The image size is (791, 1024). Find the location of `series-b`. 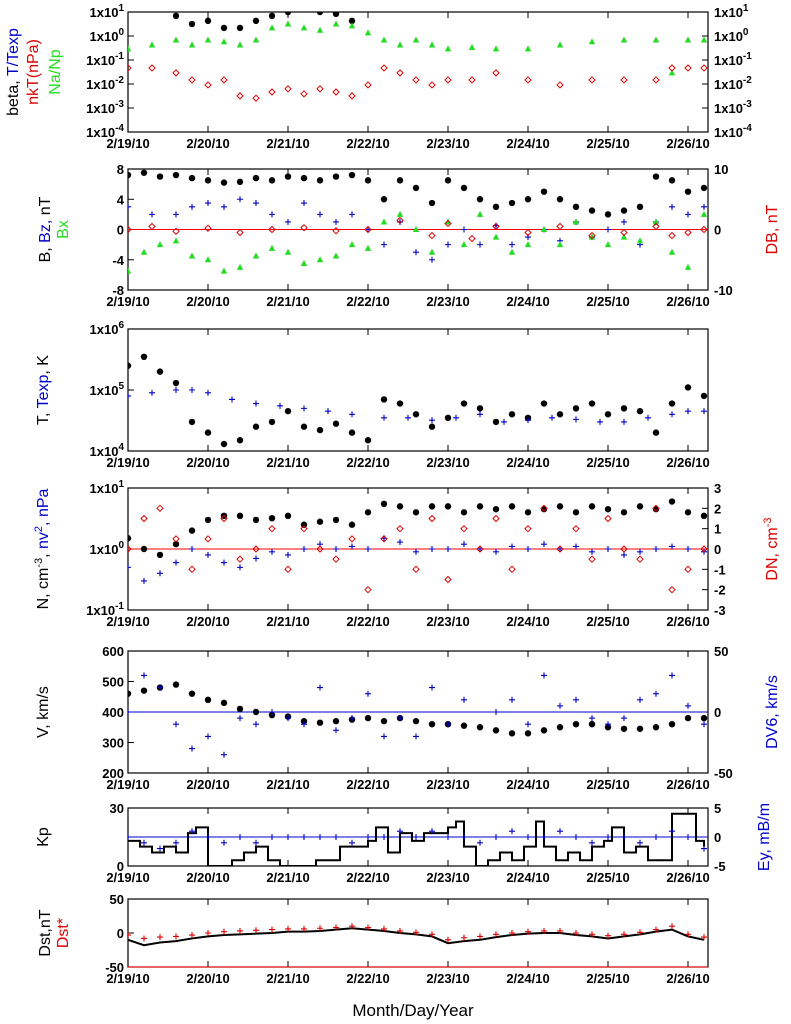

series-b is located at coordinates (418, 193).